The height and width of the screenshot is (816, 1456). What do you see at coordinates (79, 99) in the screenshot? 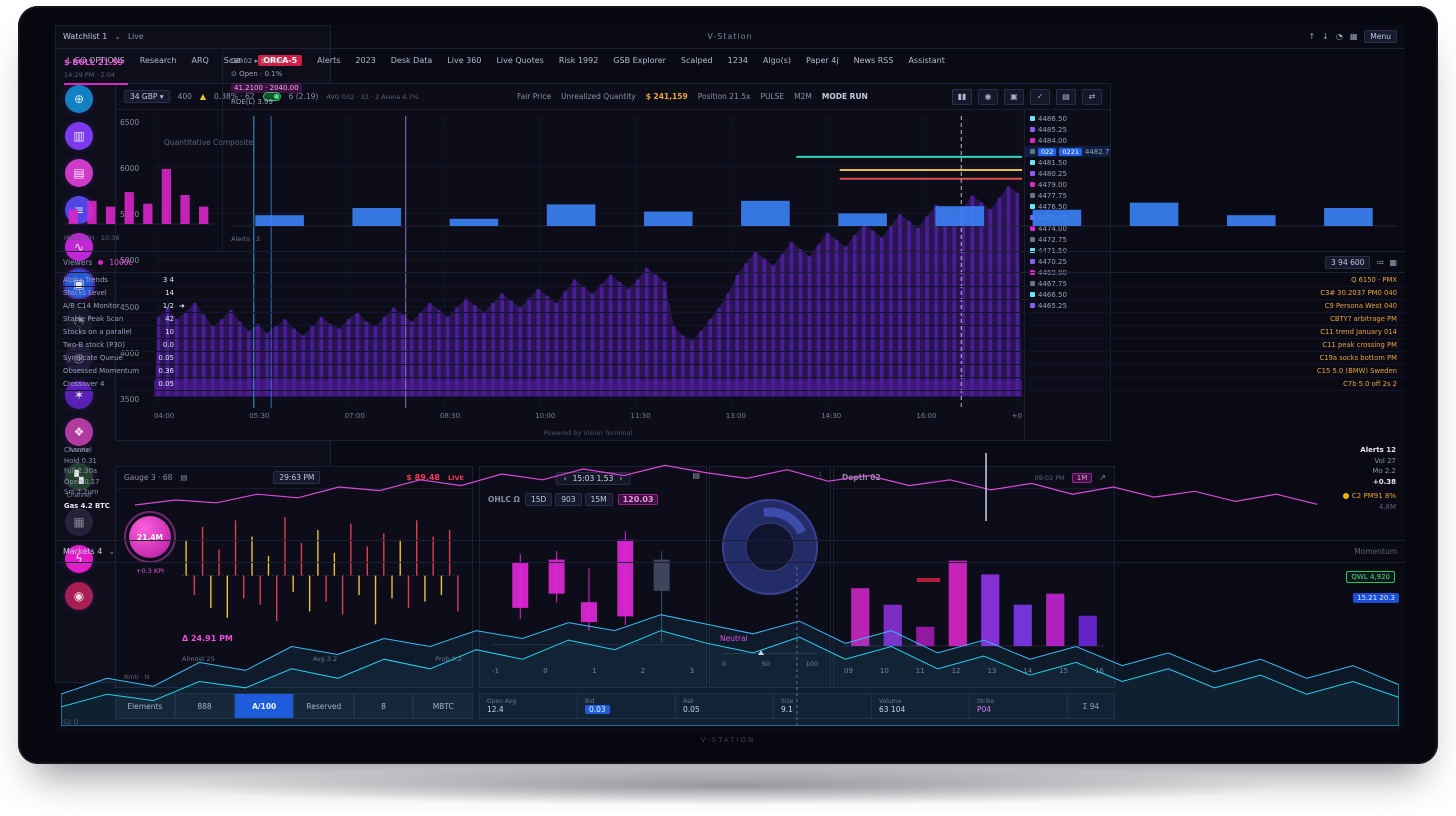
I see `rail-item-globe: ⊕` at bounding box center [79, 99].